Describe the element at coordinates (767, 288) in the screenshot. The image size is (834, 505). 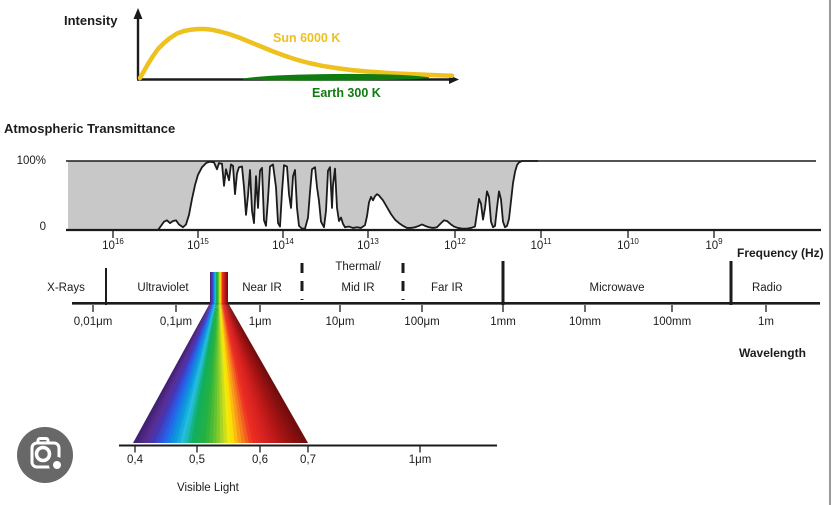
I see `band-label: Radio` at that location.